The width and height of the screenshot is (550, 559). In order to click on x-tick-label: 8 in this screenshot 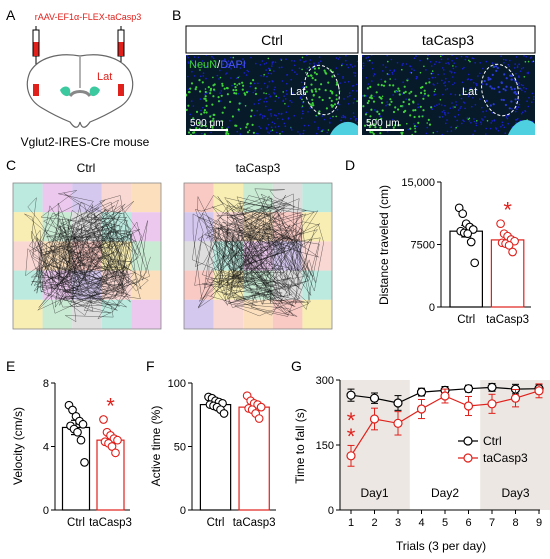, I will do `click(515, 523)`.